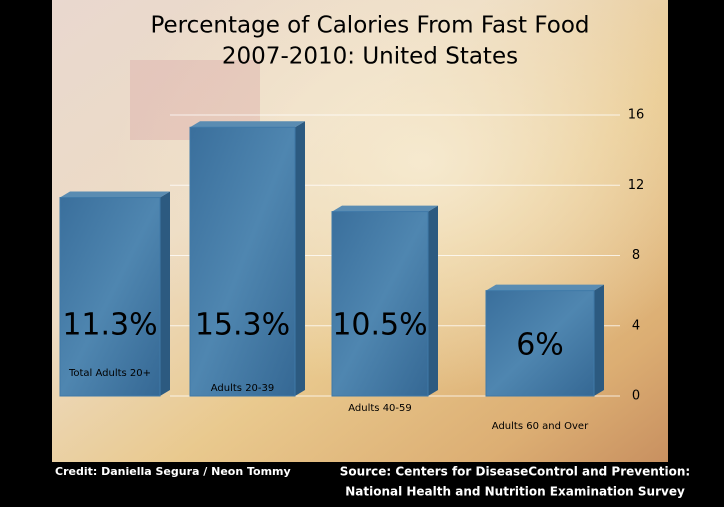 The height and width of the screenshot is (507, 724). What do you see at coordinates (243, 388) in the screenshot?
I see `x-tick-label: Adults 20-39` at bounding box center [243, 388].